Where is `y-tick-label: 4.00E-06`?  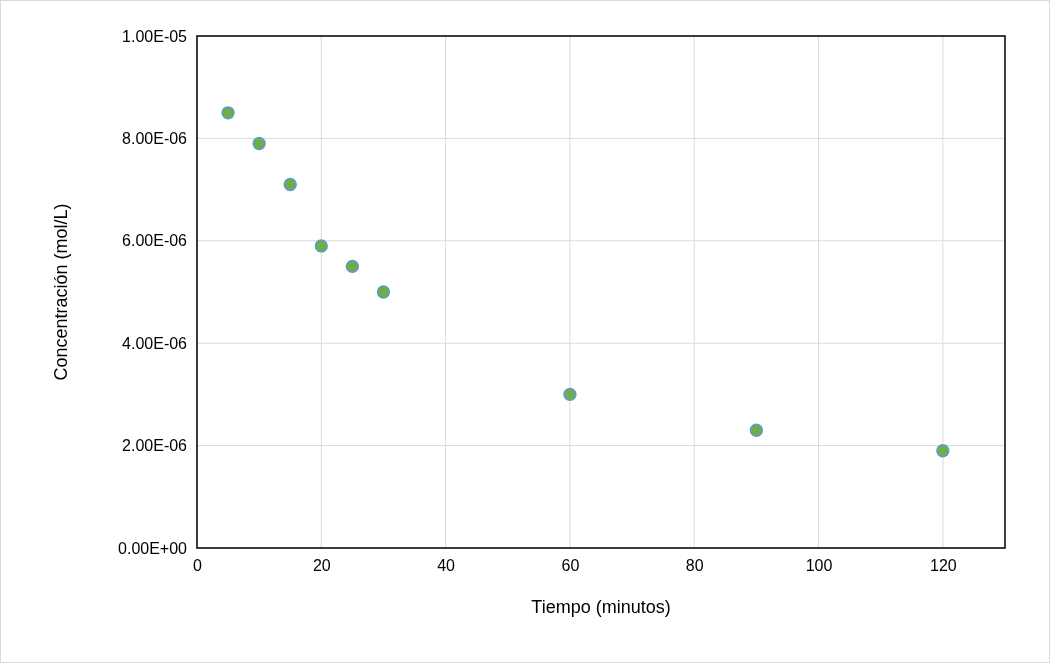 y-tick-label: 4.00E-06 is located at coordinates (155, 343).